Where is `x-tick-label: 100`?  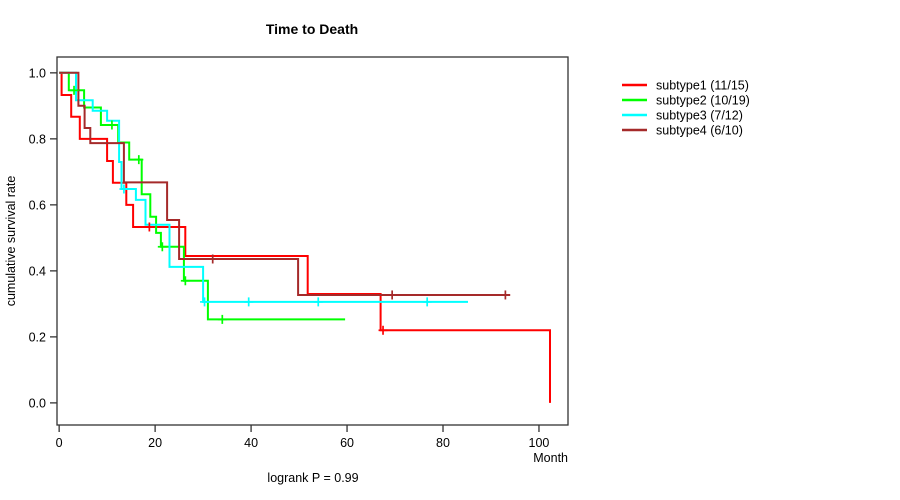
x-tick-label: 100 is located at coordinates (539, 443).